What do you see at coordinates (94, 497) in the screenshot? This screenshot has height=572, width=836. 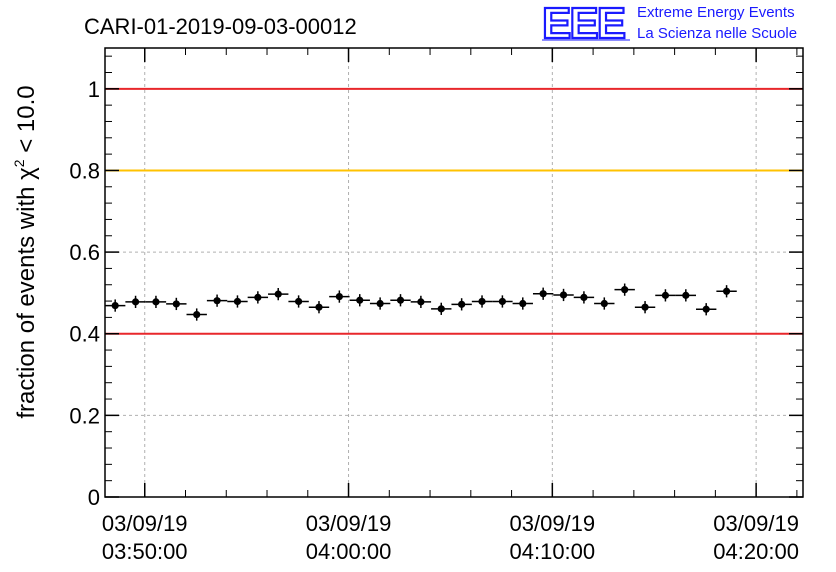 I see `y-tick-label: 0` at bounding box center [94, 497].